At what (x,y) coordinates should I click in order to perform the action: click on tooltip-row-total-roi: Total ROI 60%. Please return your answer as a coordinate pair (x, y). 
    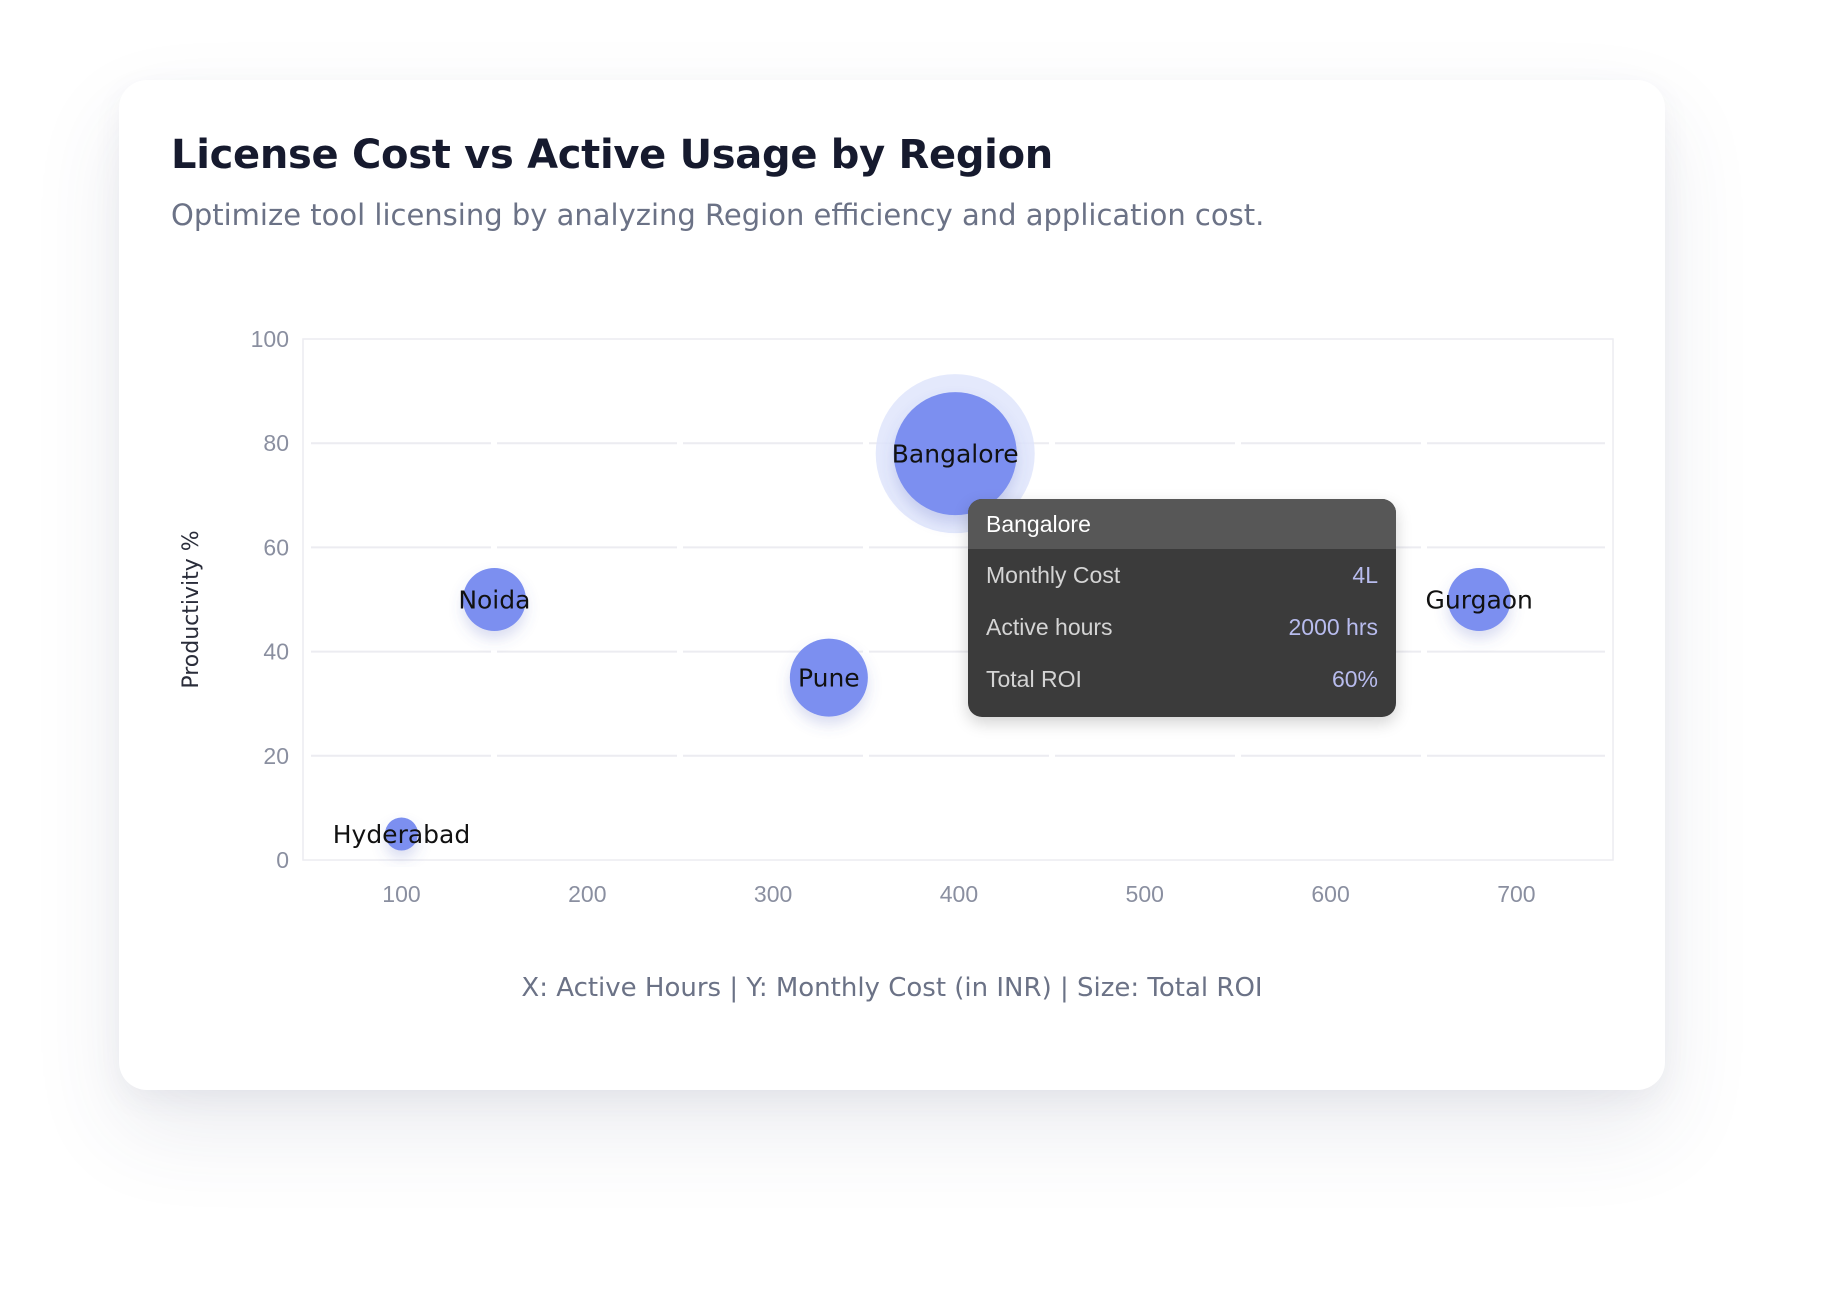
    Looking at the image, I should click on (1182, 679).